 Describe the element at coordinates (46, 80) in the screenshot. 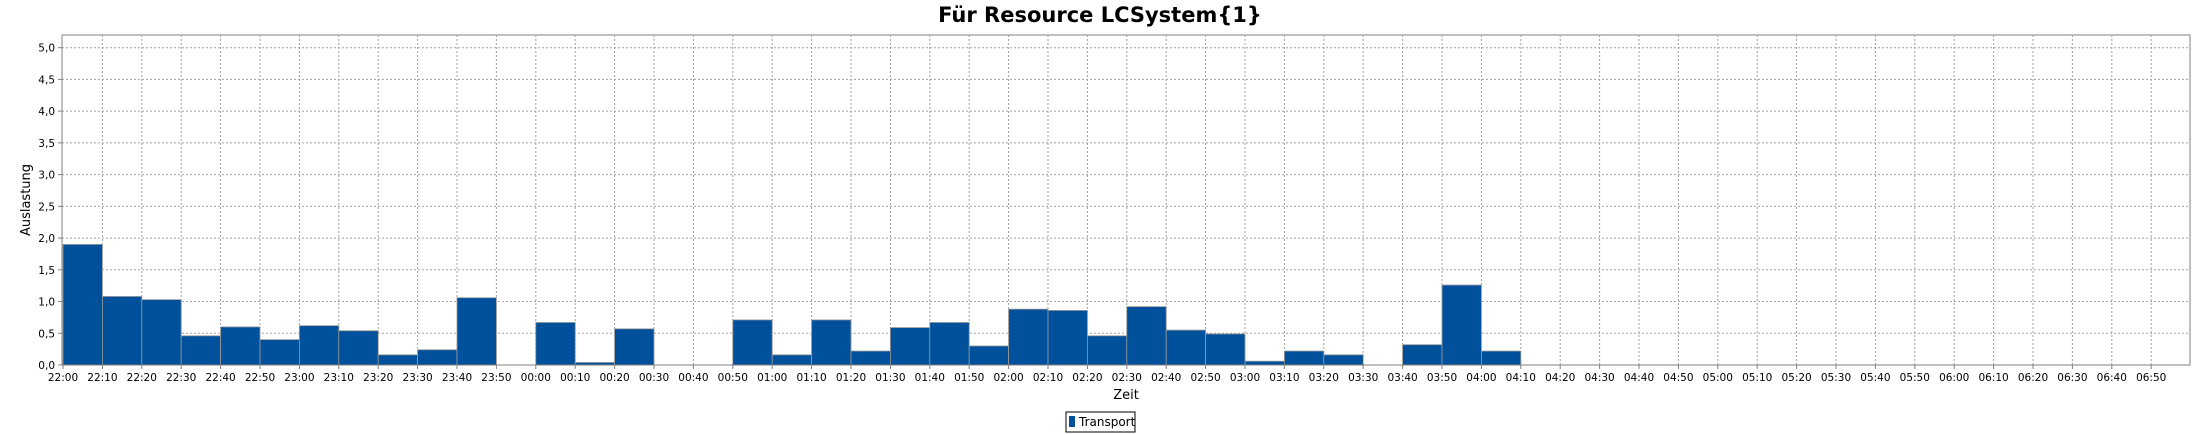

I see `y-tick-label: 4,5` at that location.